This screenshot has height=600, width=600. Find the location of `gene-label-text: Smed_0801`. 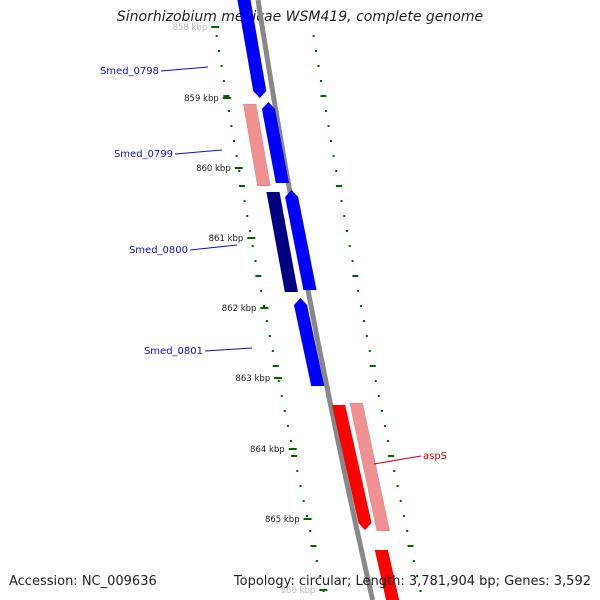

gene-label-text: Smed_0801 is located at coordinates (173, 351).